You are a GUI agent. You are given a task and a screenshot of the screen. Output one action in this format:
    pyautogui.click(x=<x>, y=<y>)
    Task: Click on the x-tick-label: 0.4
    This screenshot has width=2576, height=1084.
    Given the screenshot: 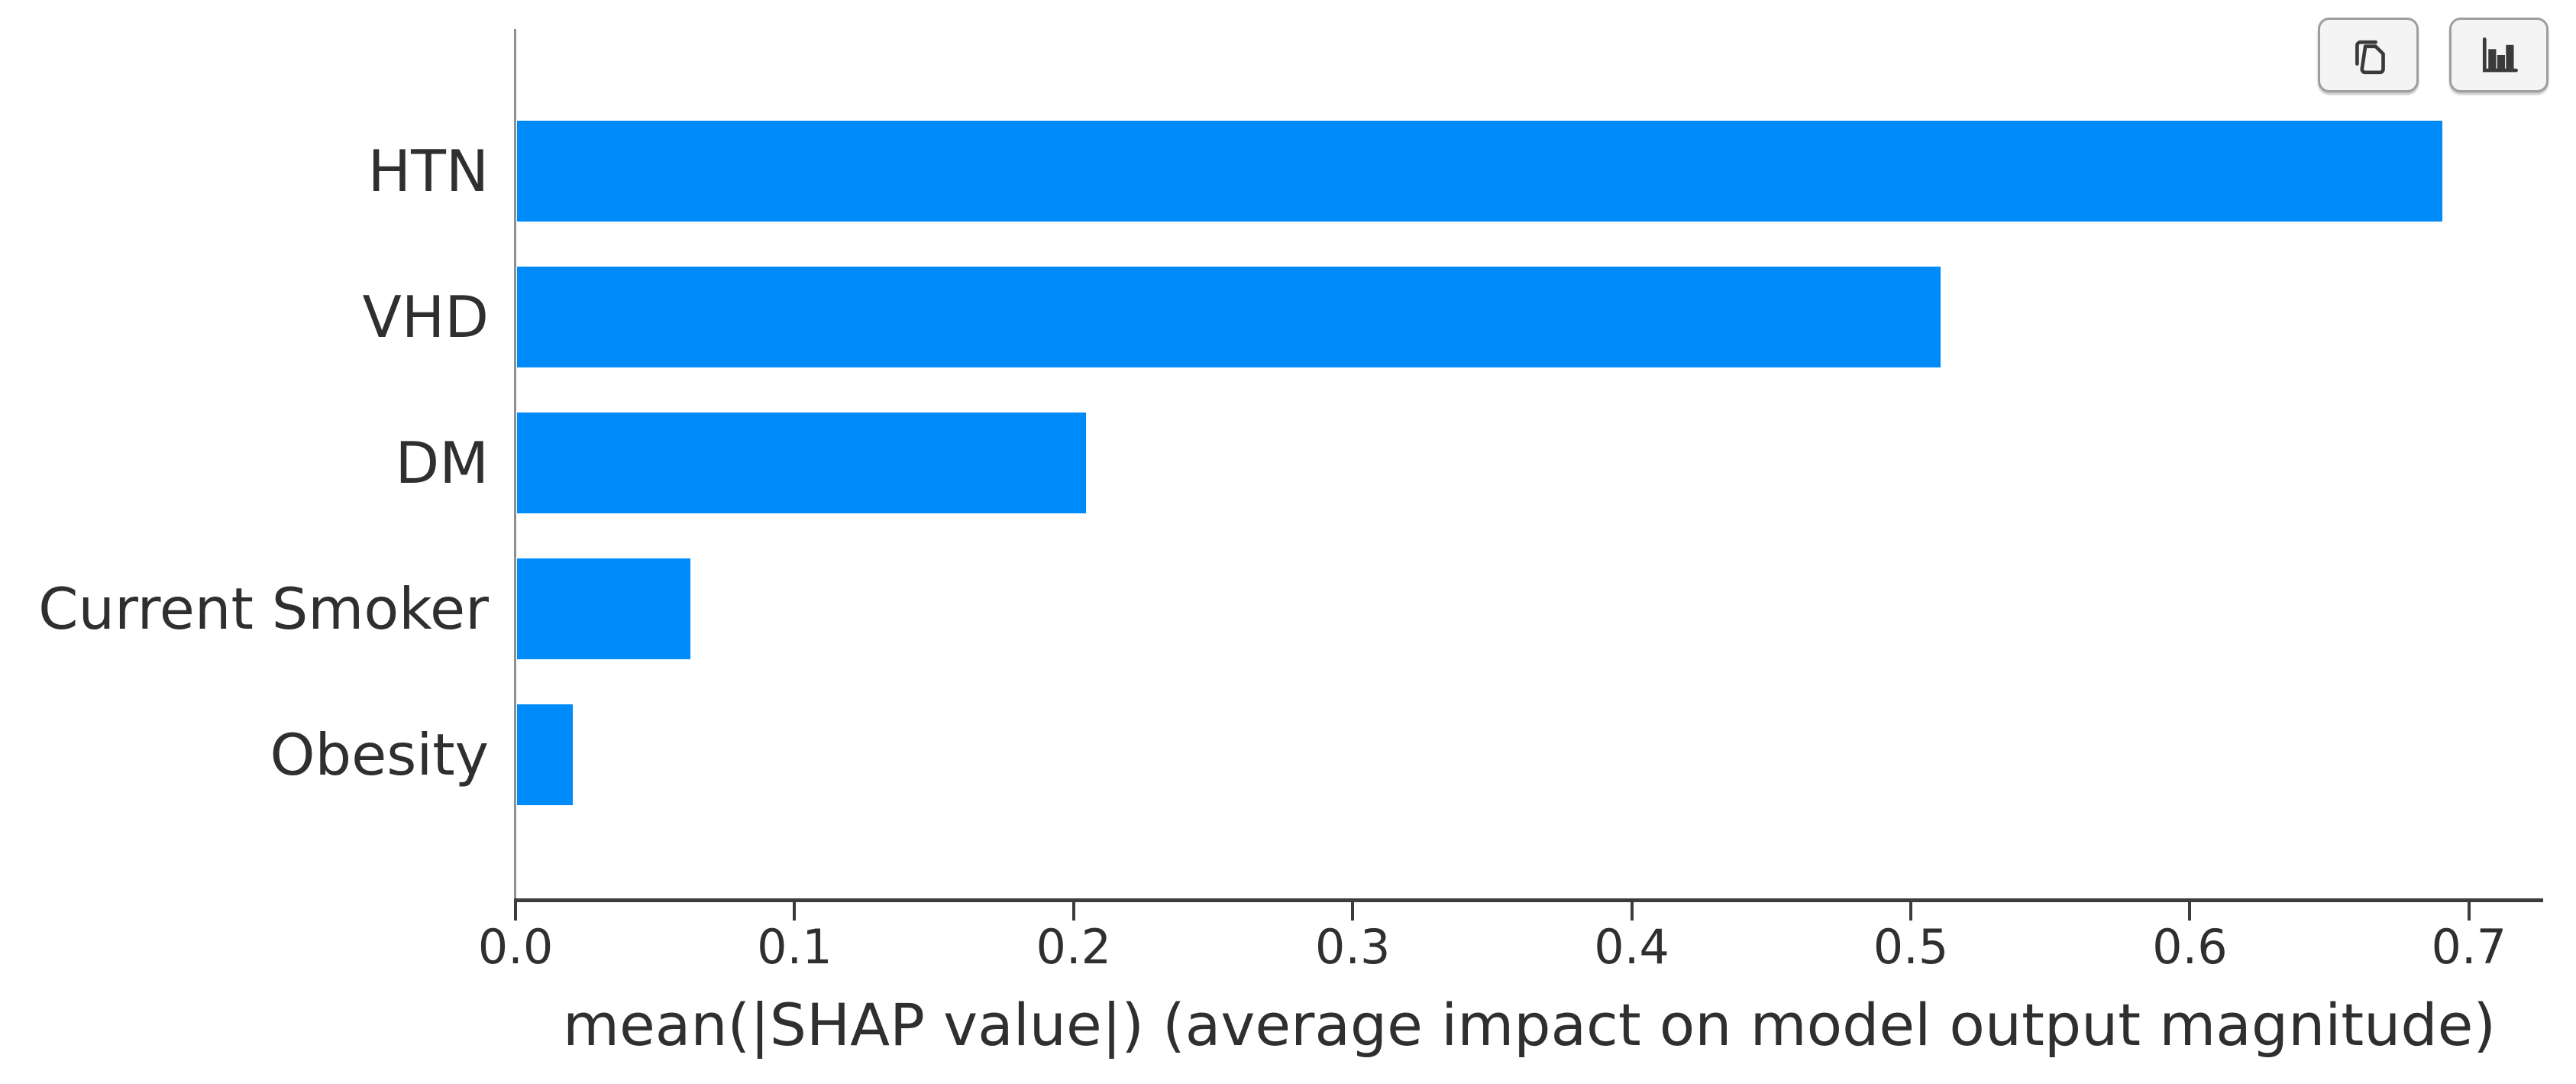 What is the action you would take?
    pyautogui.click(x=1631, y=947)
    